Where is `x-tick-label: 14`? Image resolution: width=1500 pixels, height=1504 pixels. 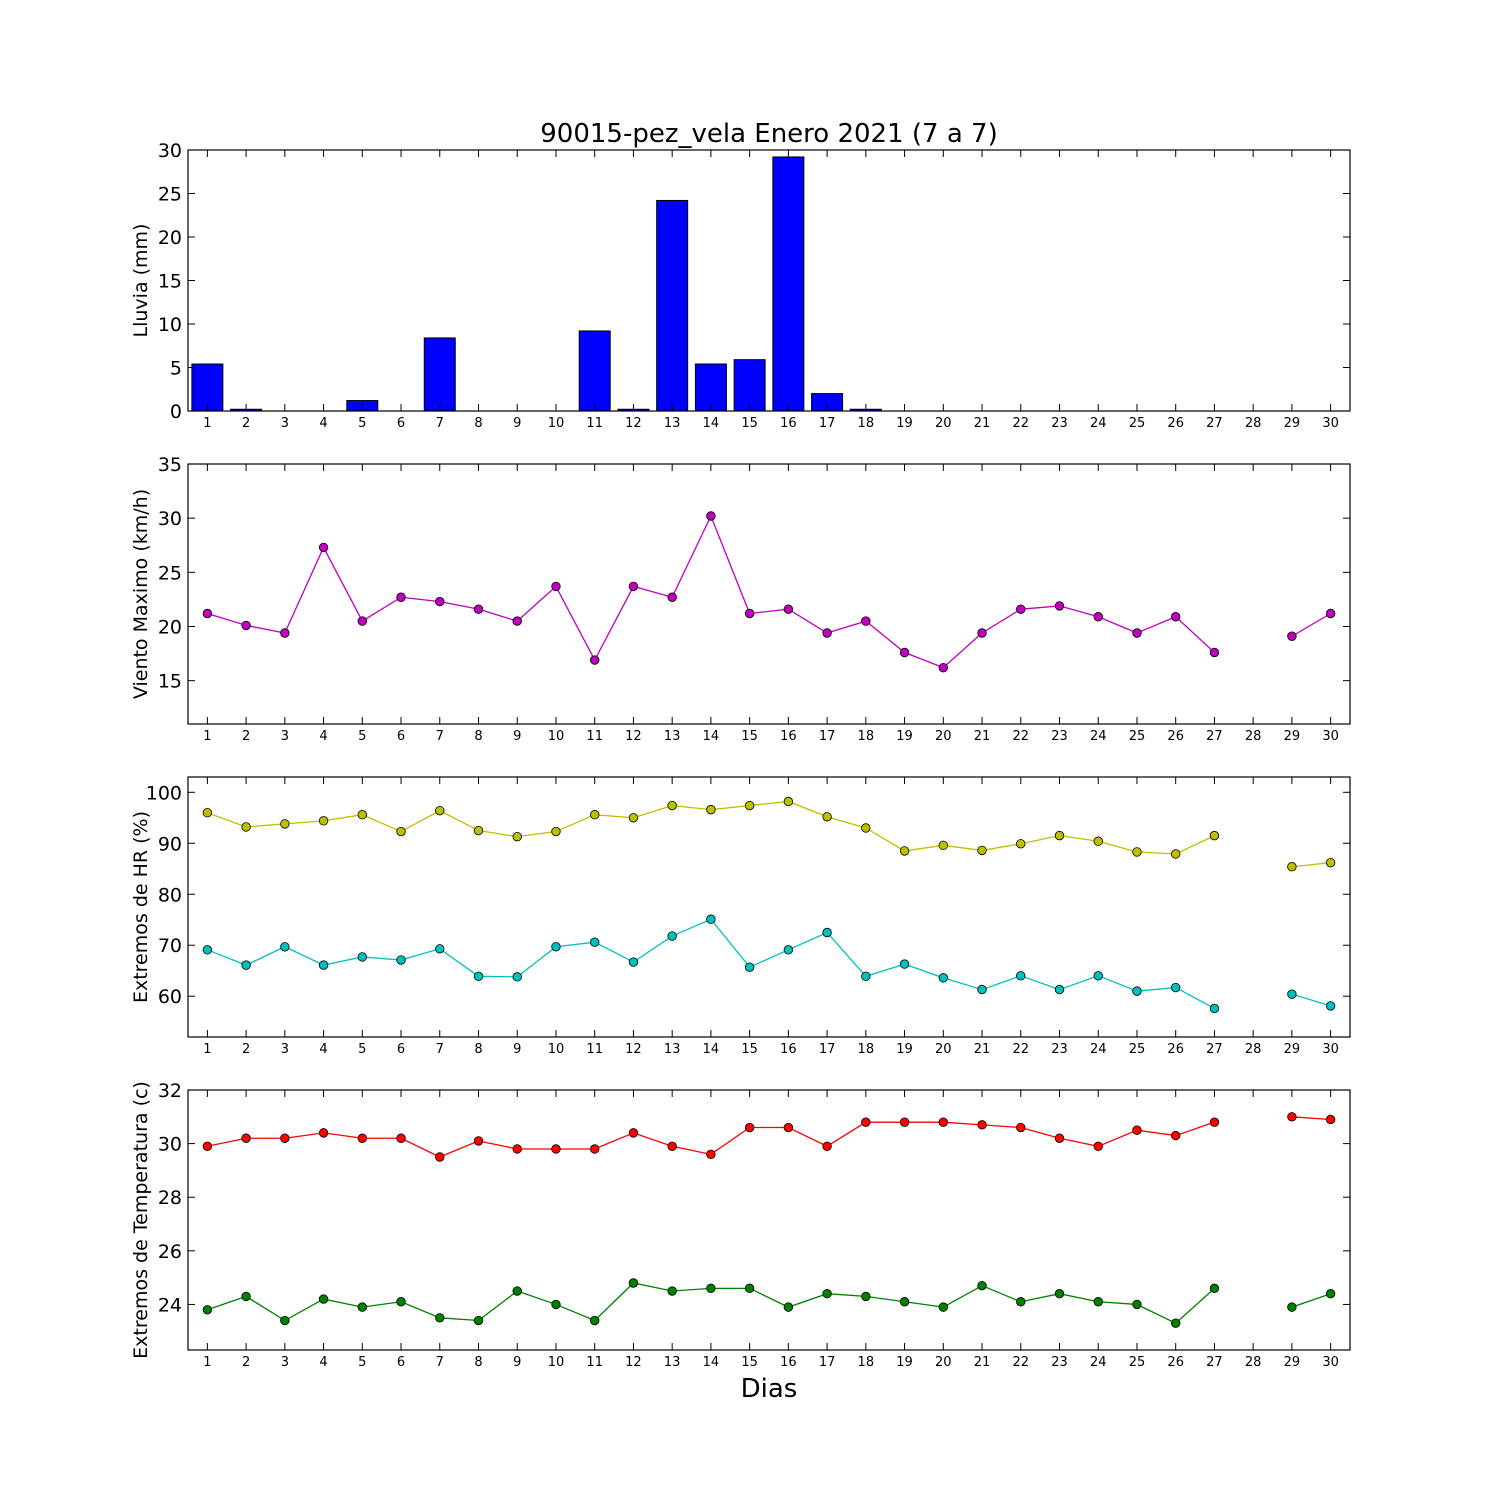 x-tick-label: 14 is located at coordinates (711, 1362).